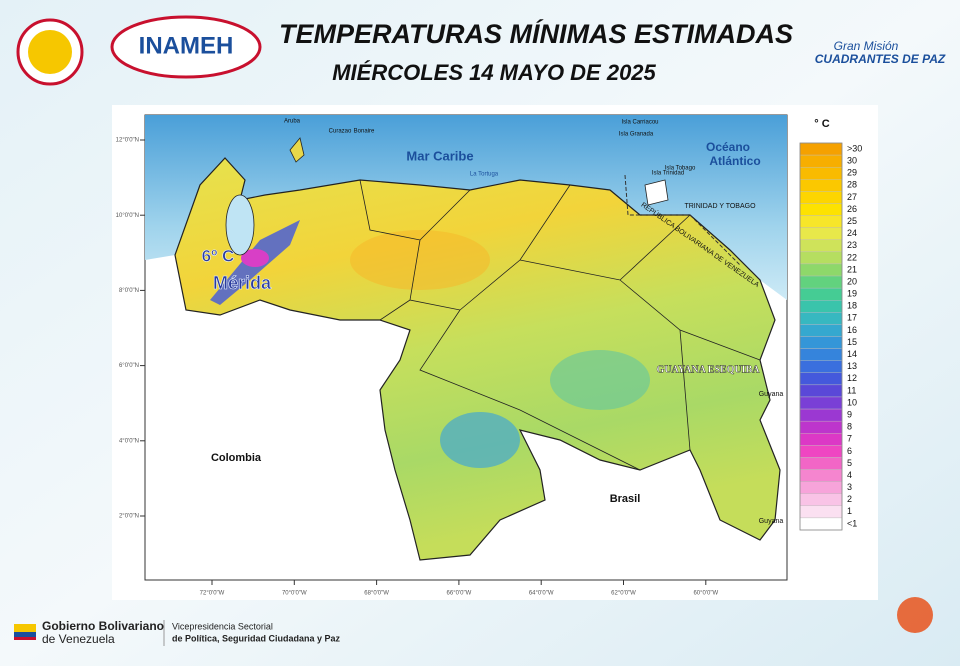  I want to click on mision-text: Gran Misión, so click(866, 46).